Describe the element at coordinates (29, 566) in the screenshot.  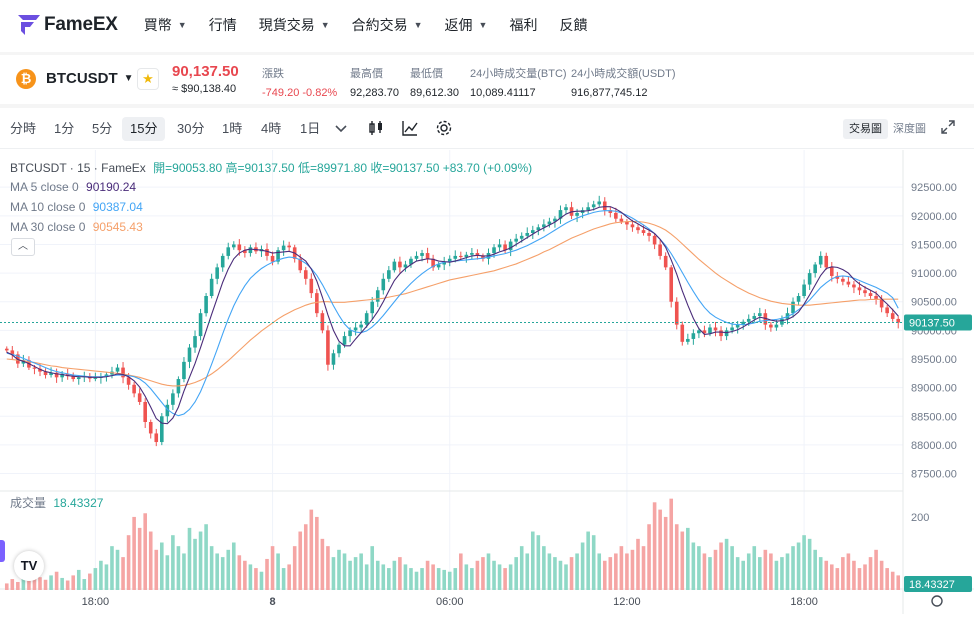
I see `tradingview-logo: TV` at that location.